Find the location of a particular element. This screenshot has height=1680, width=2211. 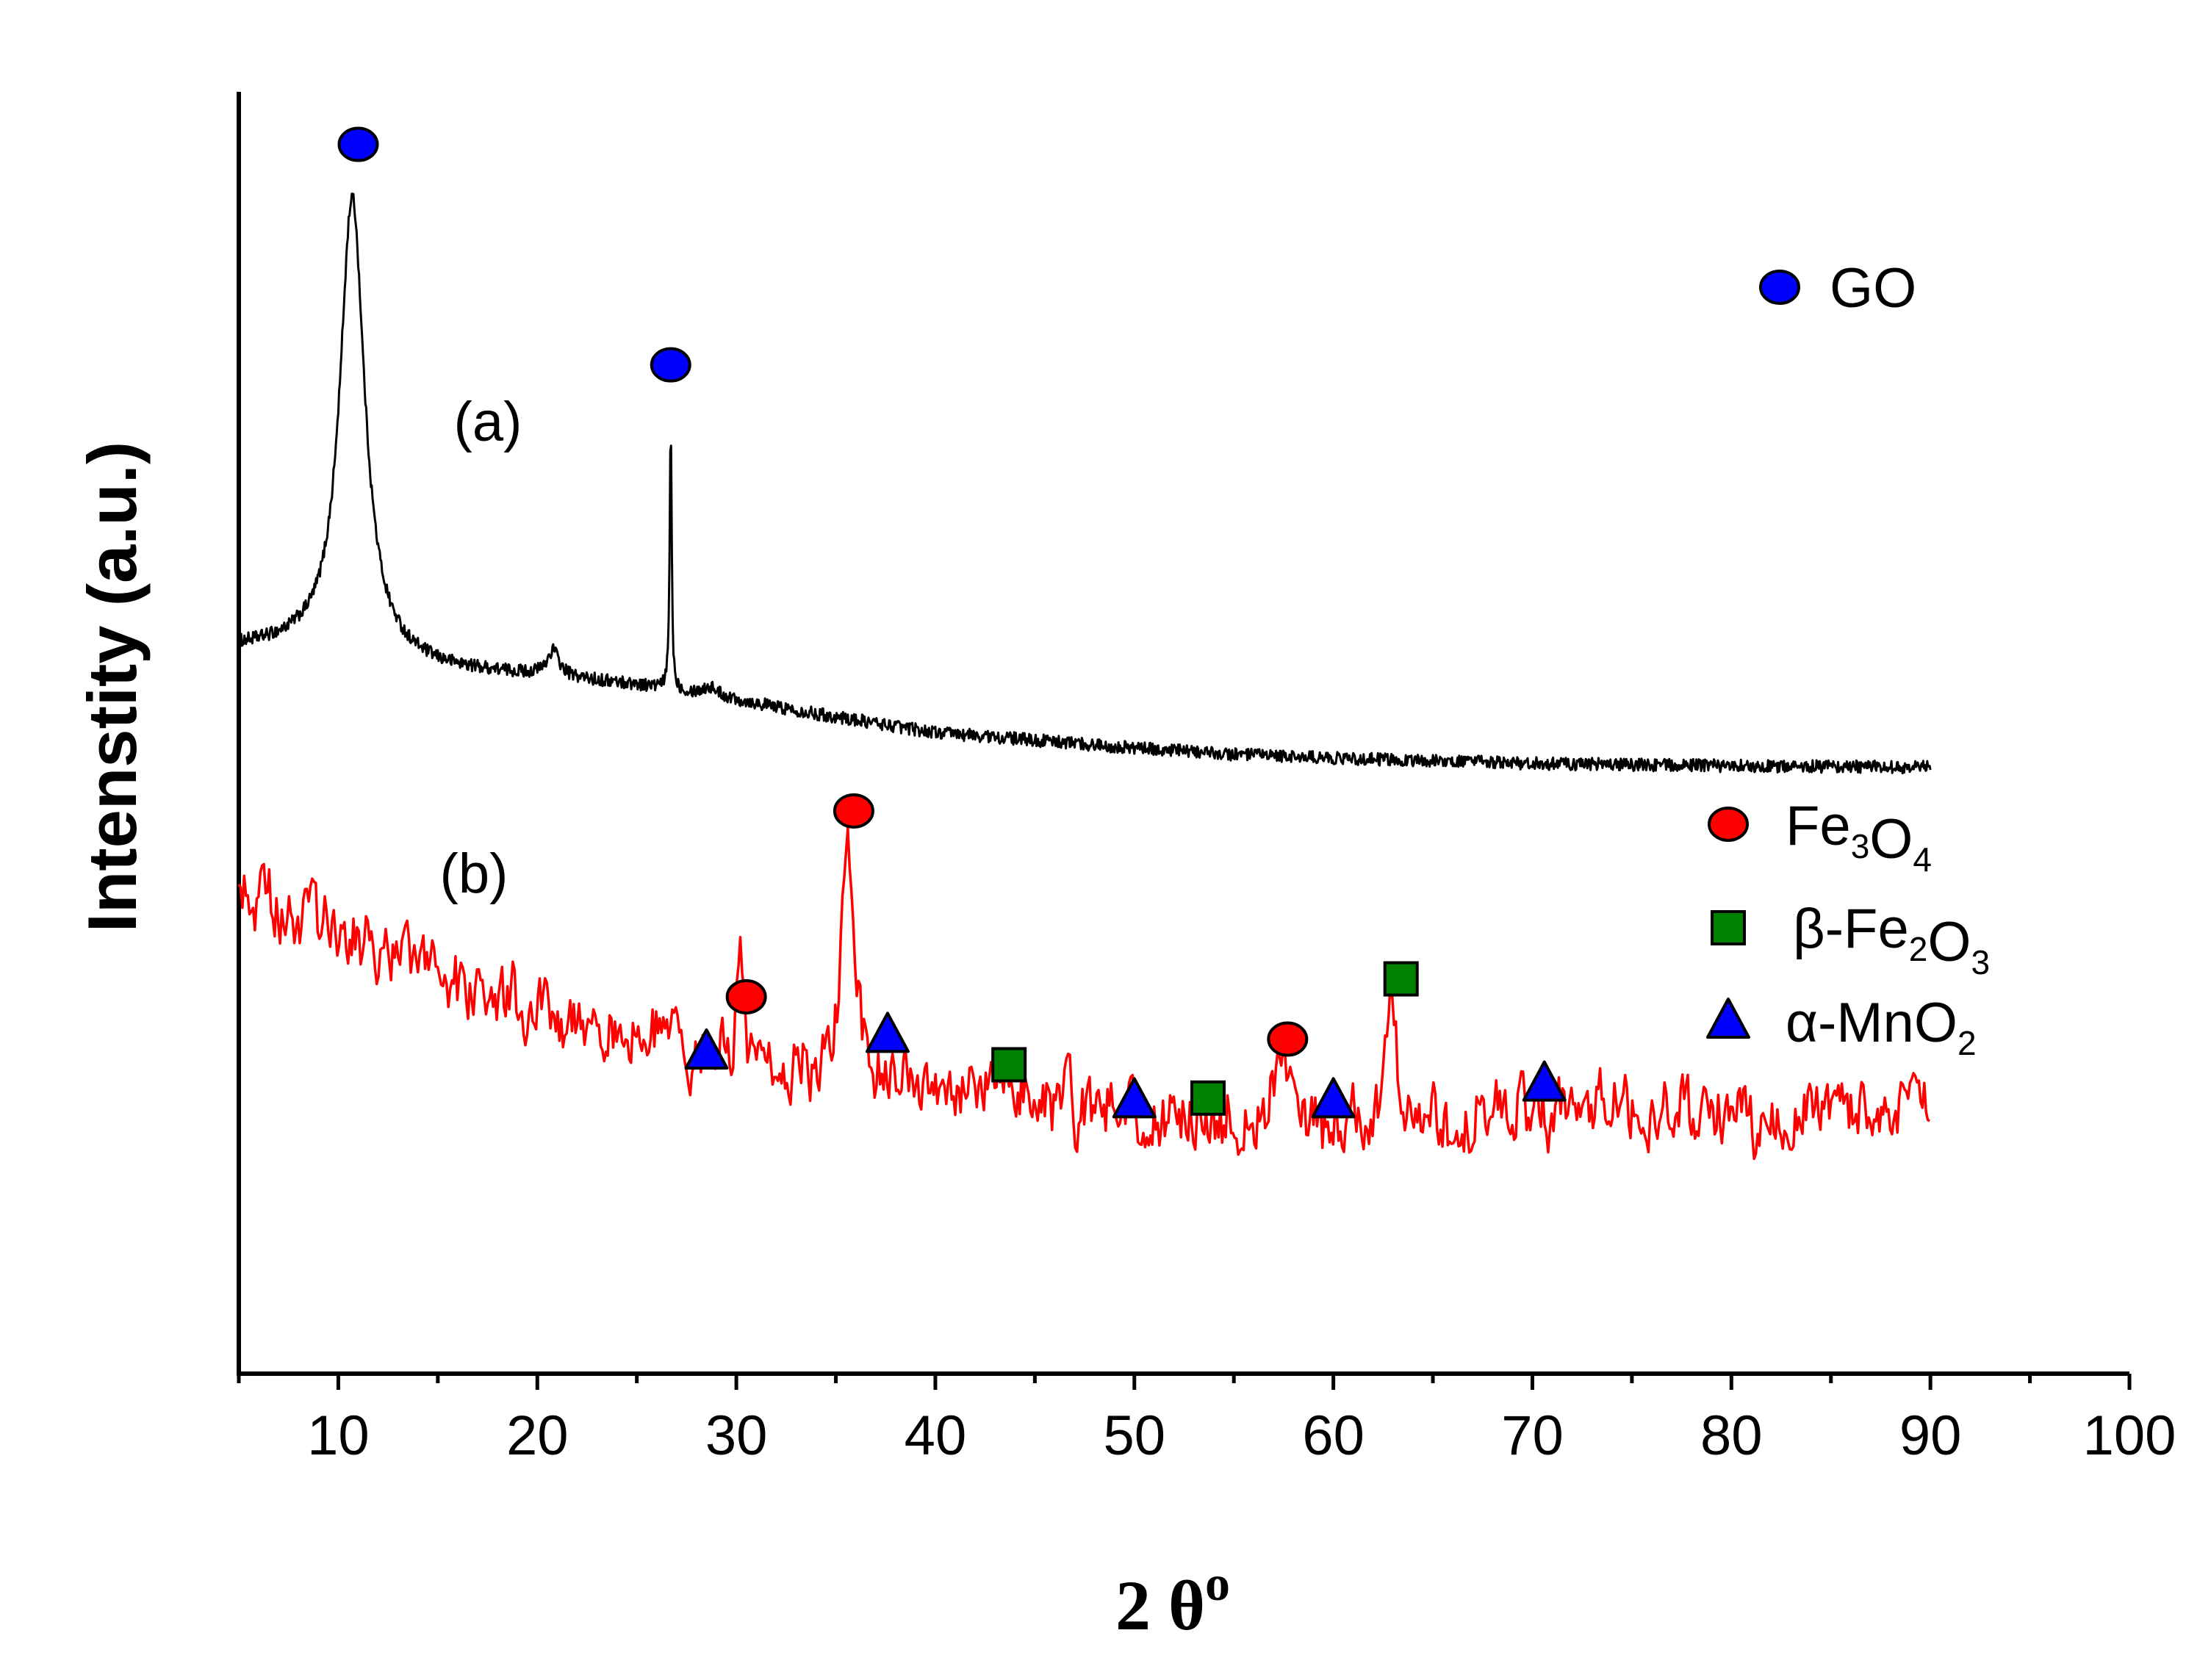

legend-label-subscript: 4 is located at coordinates (1922, 859).